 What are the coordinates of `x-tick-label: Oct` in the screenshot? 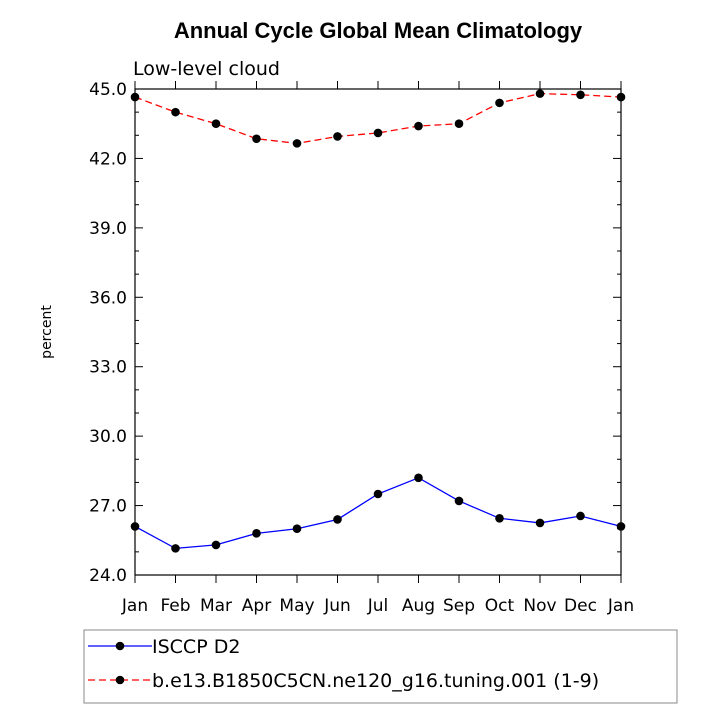 It's located at (500, 606).